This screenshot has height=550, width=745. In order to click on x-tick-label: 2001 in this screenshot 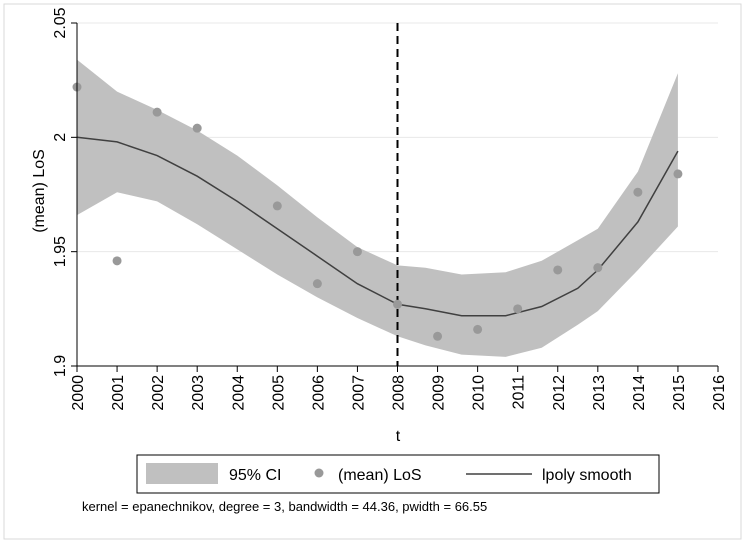, I will do `click(118, 393)`.